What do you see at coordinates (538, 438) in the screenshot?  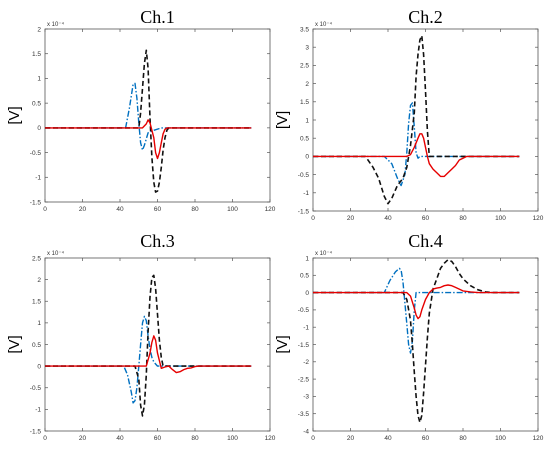 I see `chart-4-xtick-label: 120` at bounding box center [538, 438].